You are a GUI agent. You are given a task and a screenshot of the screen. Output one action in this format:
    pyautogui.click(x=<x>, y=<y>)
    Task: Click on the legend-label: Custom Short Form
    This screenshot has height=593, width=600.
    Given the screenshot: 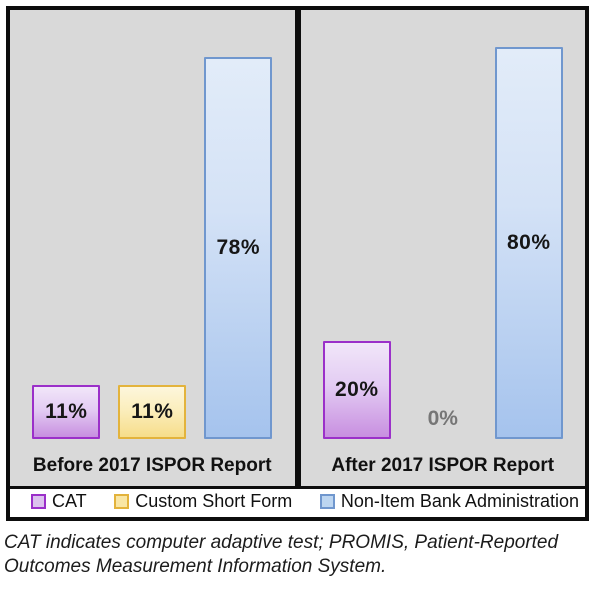 What is the action you would take?
    pyautogui.click(x=214, y=501)
    